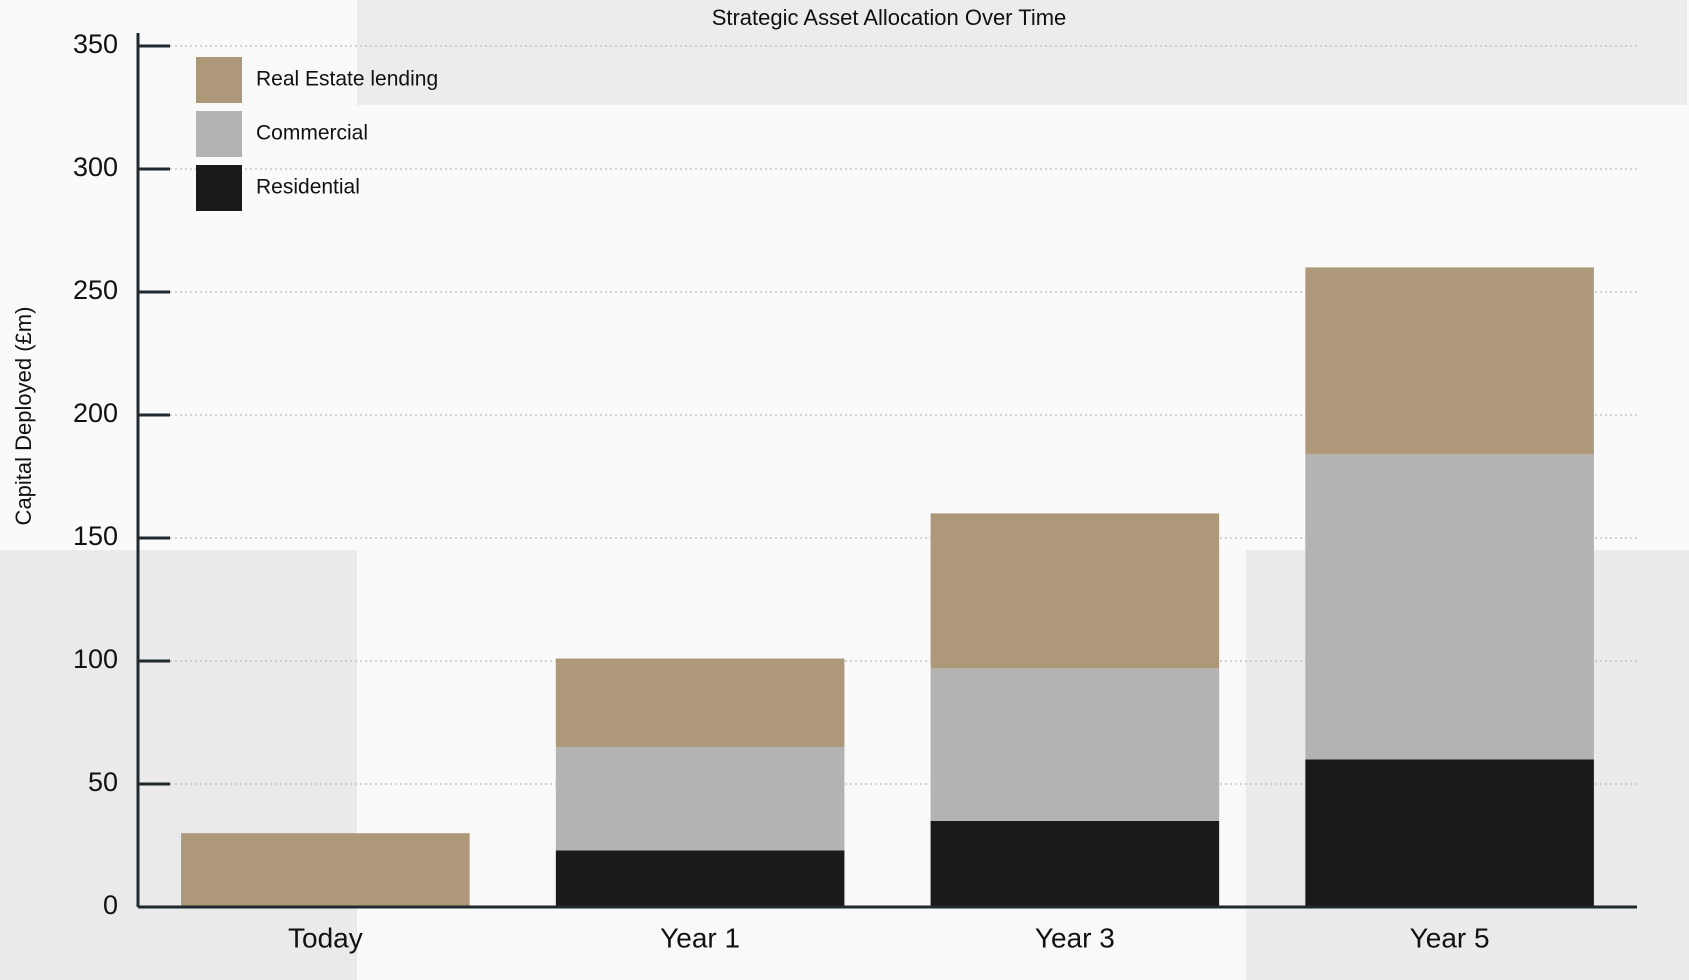 The width and height of the screenshot is (1689, 980). Describe the element at coordinates (95, 413) in the screenshot. I see `y-tick-label: 200` at that location.